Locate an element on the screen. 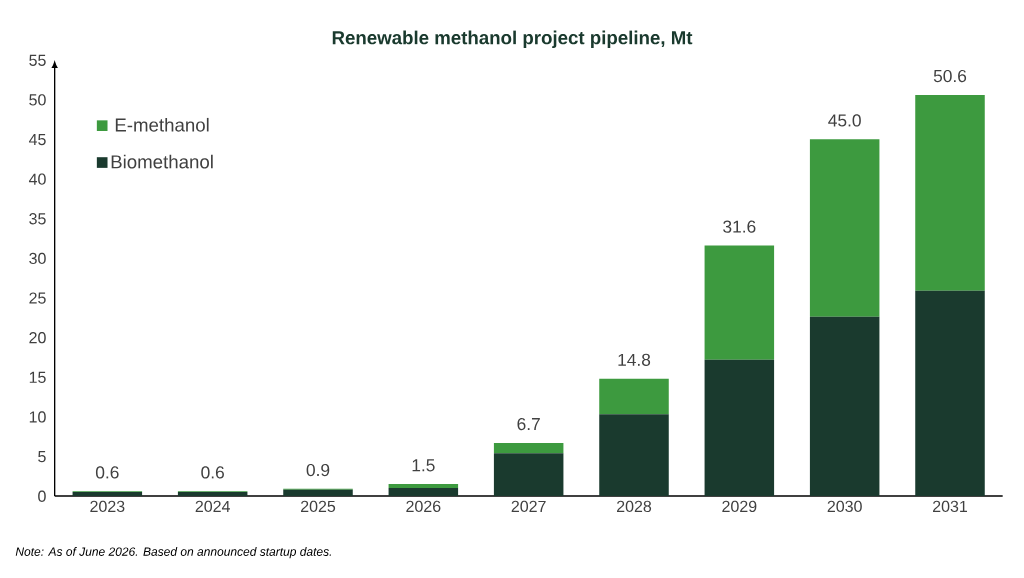 Image resolution: width=1024 pixels, height=578 pixels. y-tick-label: 45 is located at coordinates (37, 140).